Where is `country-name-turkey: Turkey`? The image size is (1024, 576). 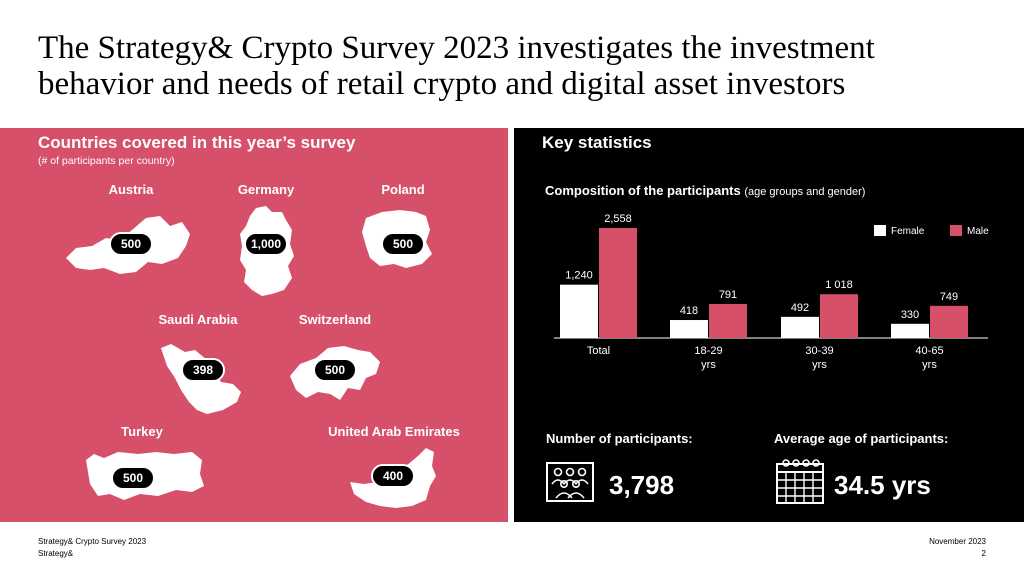 country-name-turkey: Turkey is located at coordinates (142, 431).